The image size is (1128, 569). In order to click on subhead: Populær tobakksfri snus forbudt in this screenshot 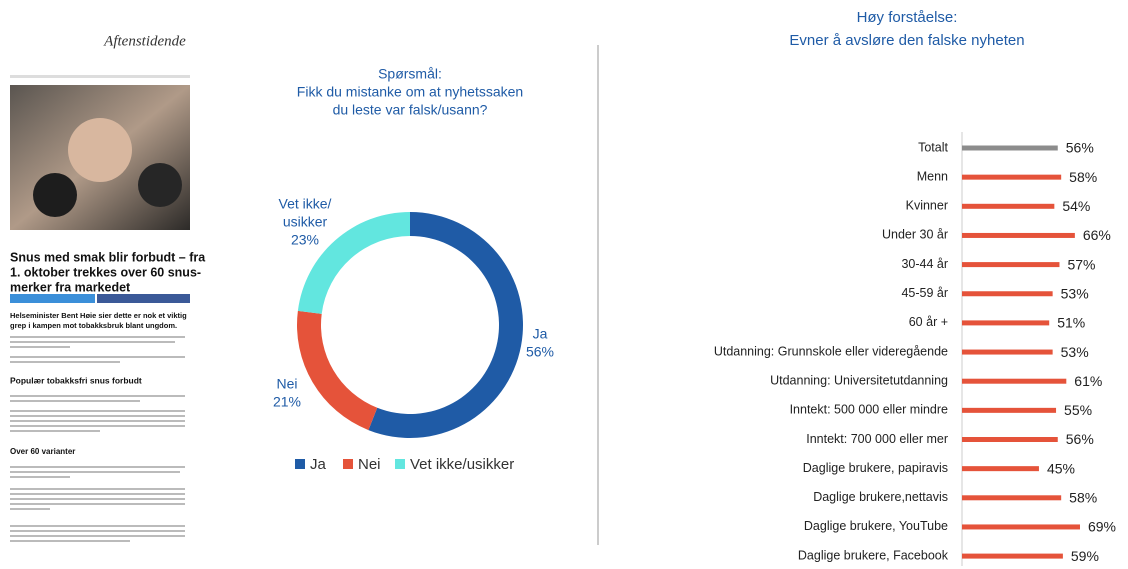, I will do `click(76, 380)`.